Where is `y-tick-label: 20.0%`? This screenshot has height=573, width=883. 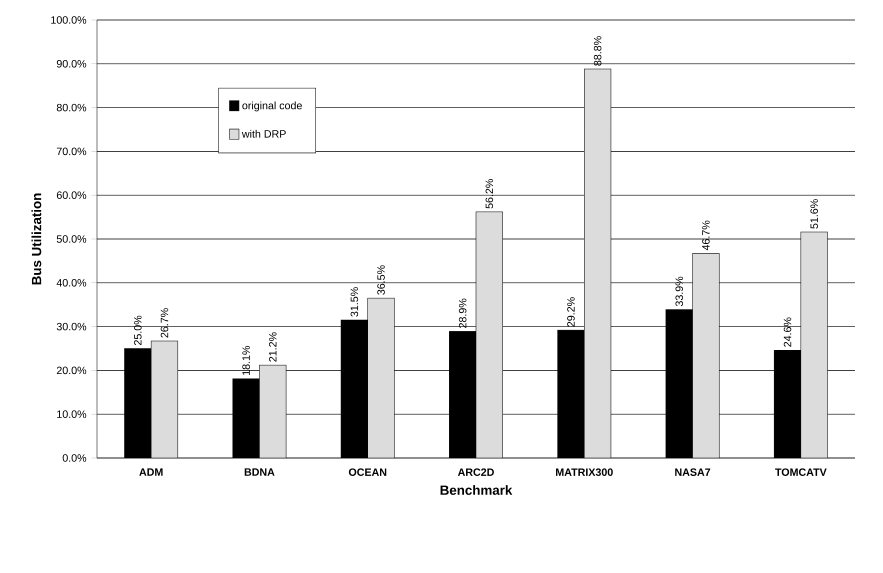 y-tick-label: 20.0% is located at coordinates (71, 370).